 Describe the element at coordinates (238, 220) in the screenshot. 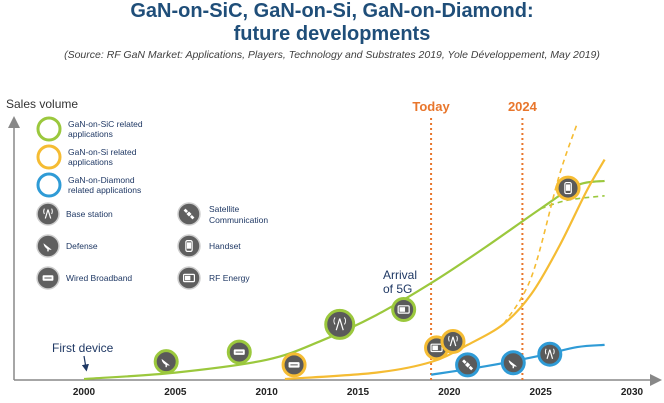

I see `app-label-1-line-2: Communication` at that location.